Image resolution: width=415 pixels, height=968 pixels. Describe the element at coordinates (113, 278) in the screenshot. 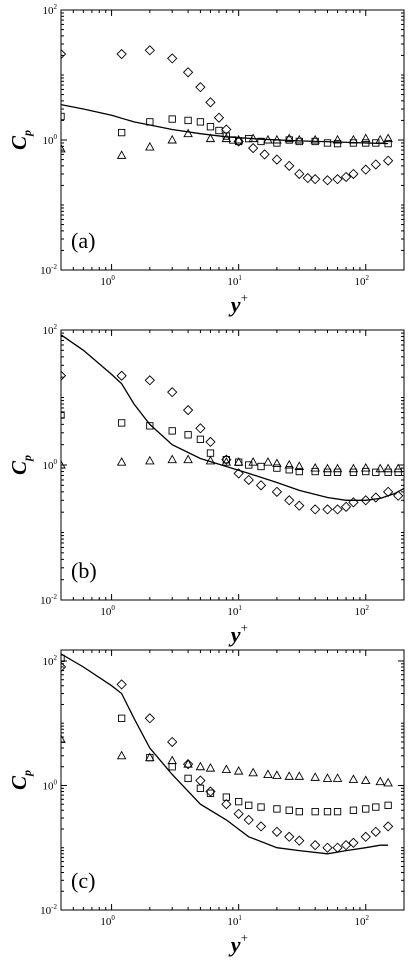

I see `x-tick-label-exp: 0` at that location.